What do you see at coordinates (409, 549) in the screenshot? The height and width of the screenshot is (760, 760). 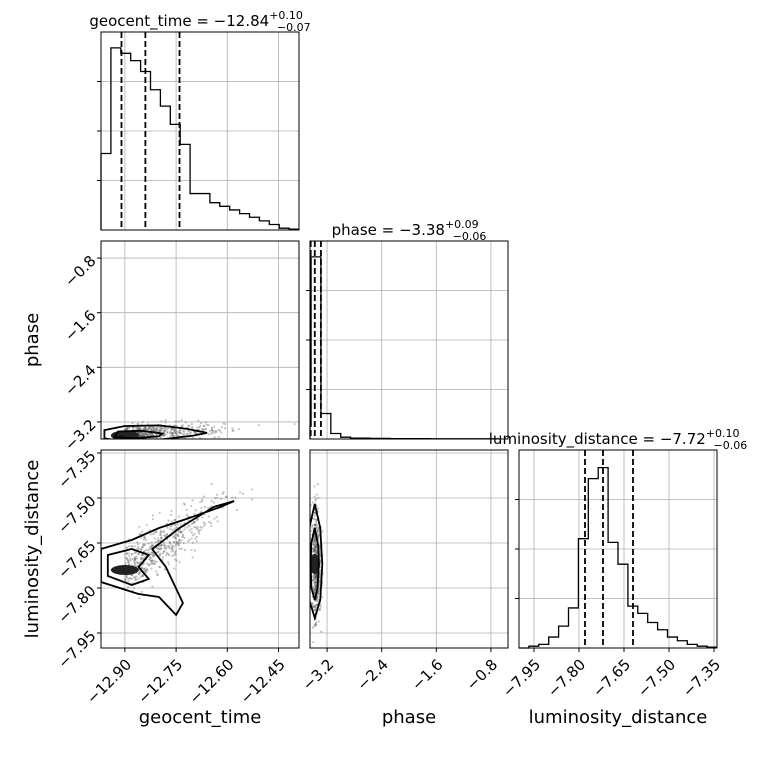 I see `scatter-grid` at bounding box center [409, 549].